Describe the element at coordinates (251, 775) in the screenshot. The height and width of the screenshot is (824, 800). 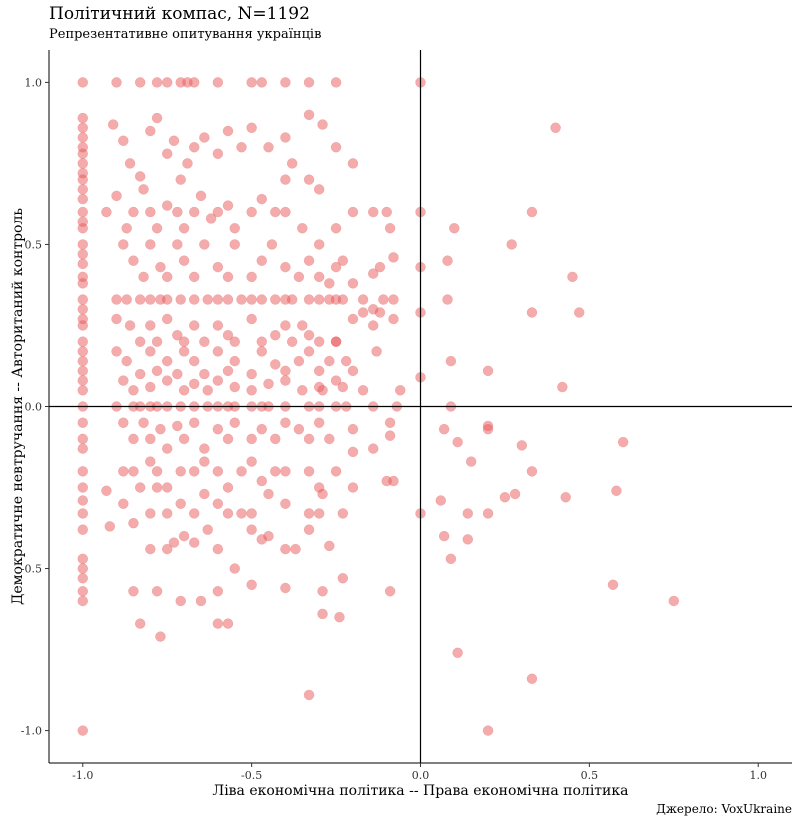
I see `x-tick-label: -0.5` at that location.